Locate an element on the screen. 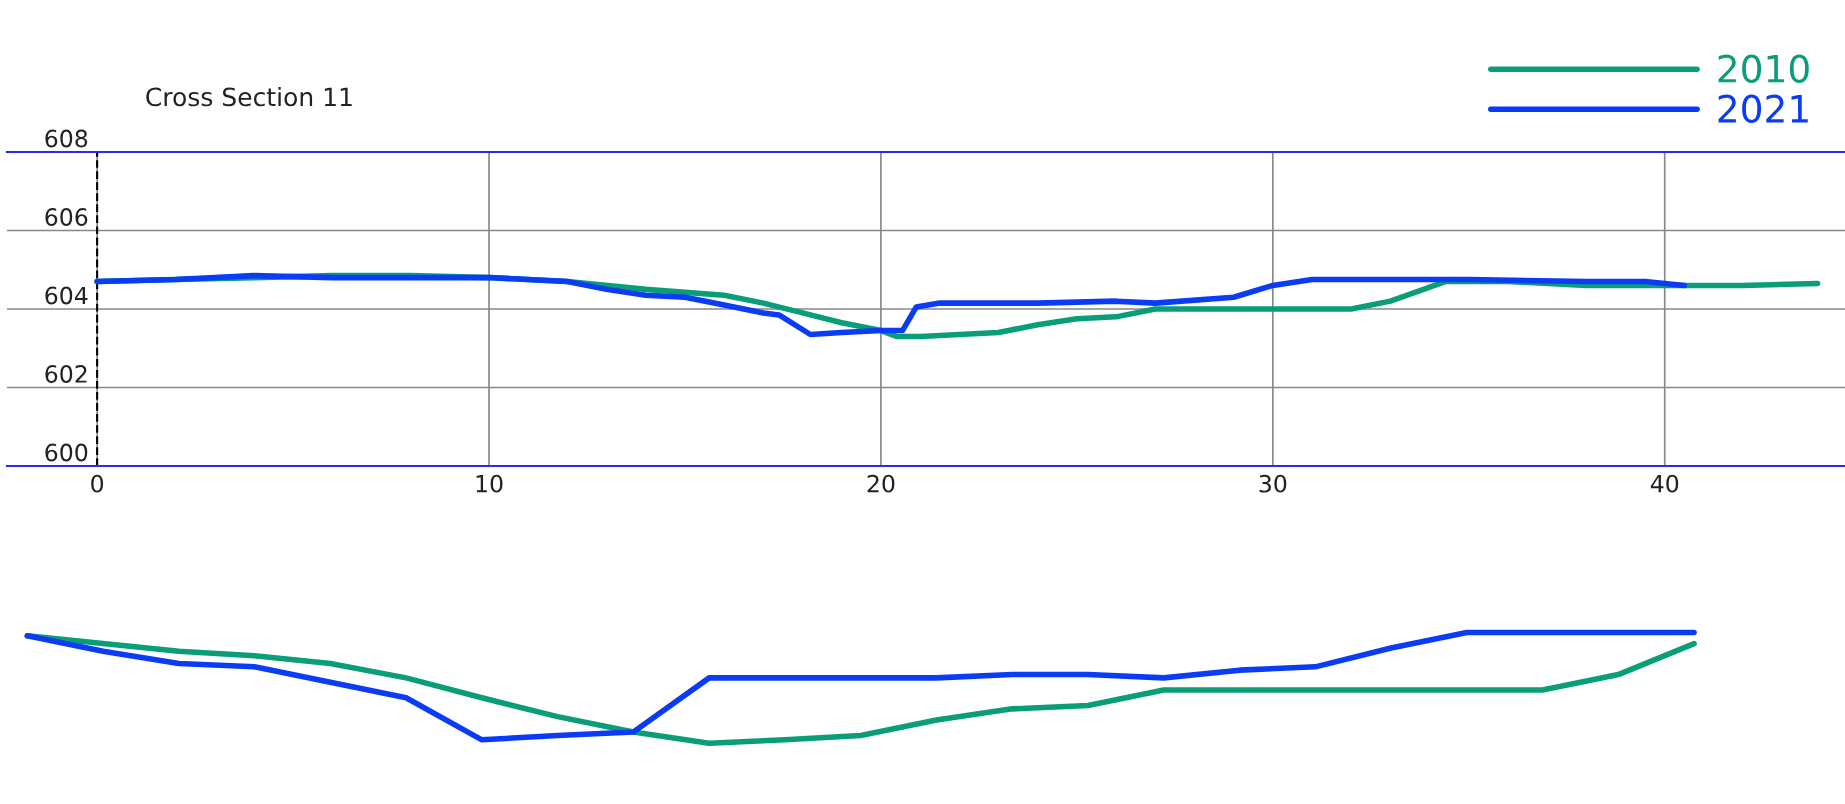 The width and height of the screenshot is (1845, 804). x-tick-label: 0 is located at coordinates (97, 483).